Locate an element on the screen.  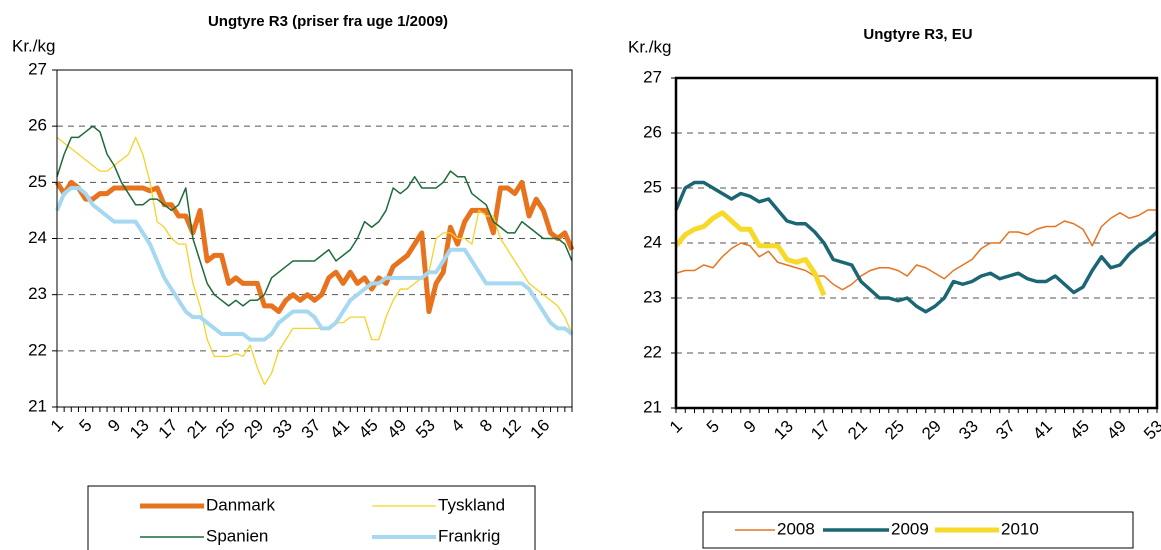
legend-label: Frankrig is located at coordinates (469, 535).